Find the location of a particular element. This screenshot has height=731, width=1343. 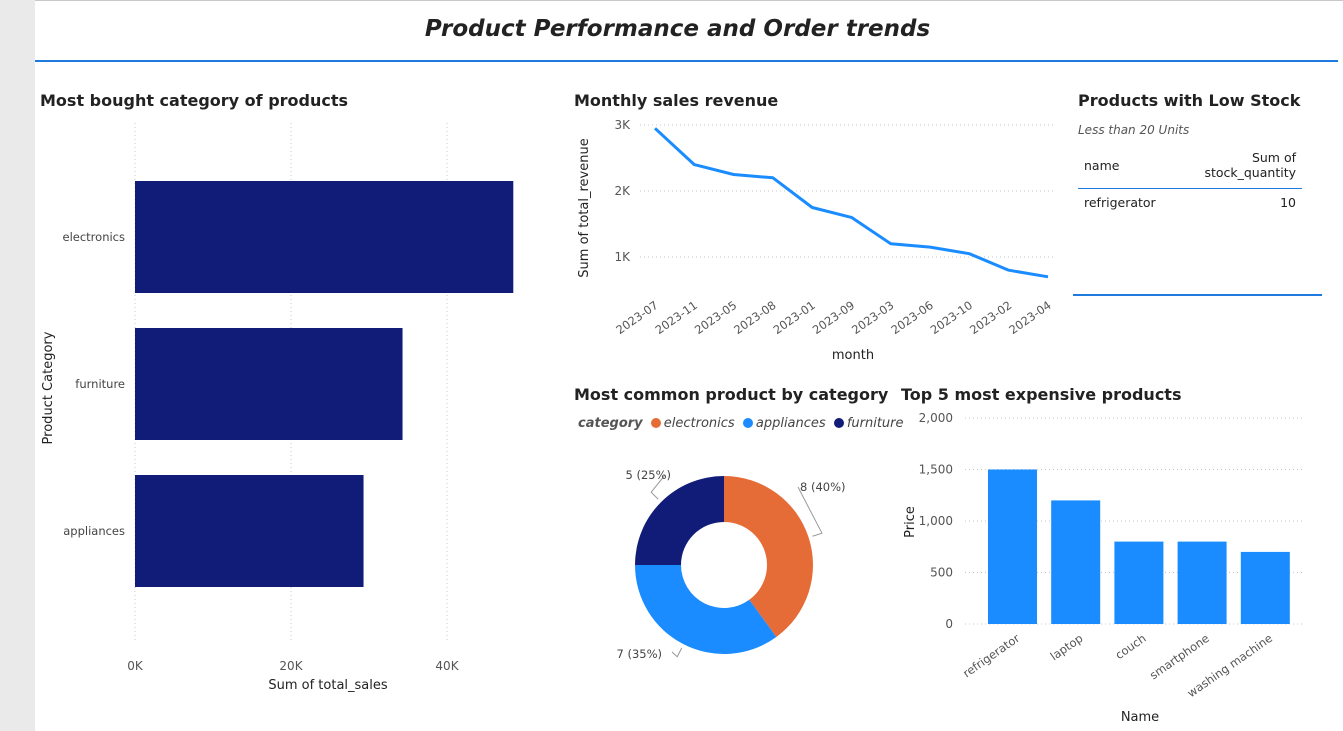

cell-name: refrigerator is located at coordinates (1120, 202).